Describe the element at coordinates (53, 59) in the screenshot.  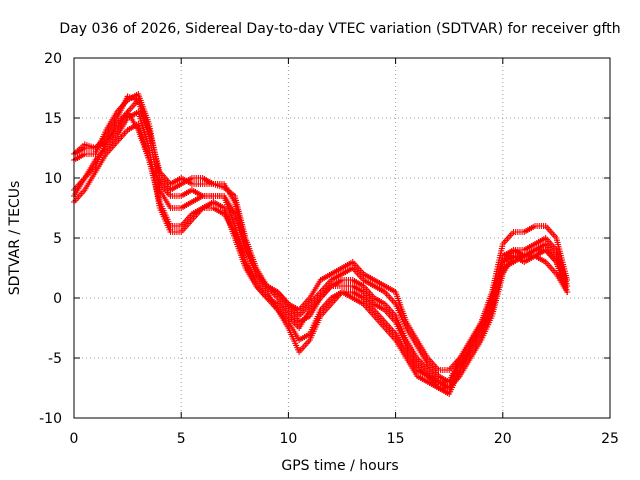
I see `y-tick-label: 20` at that location.